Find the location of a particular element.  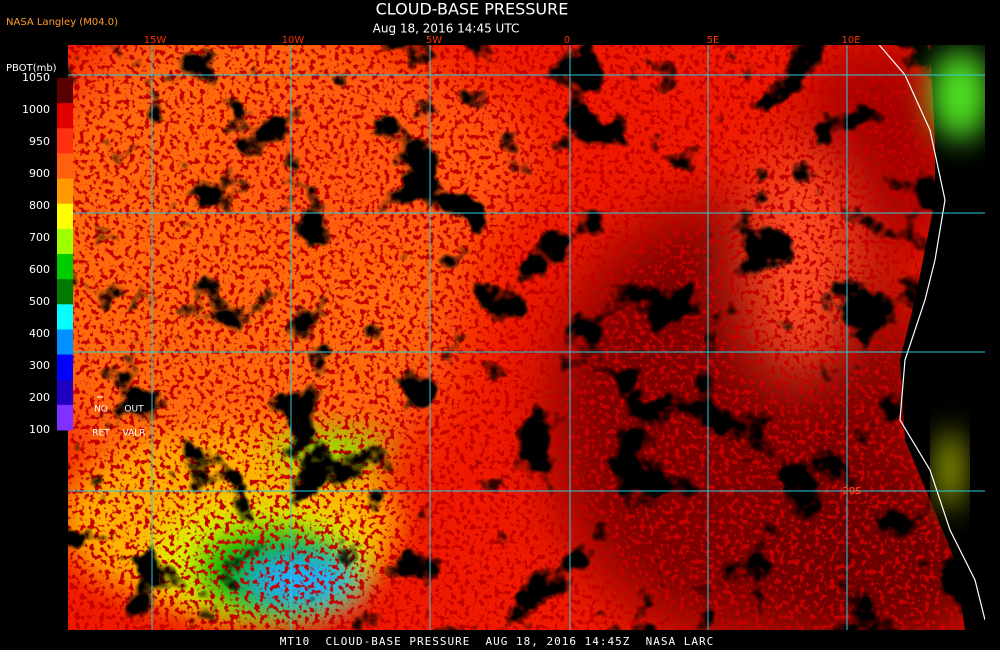

colorbar-tick-label: 800 is located at coordinates (39, 205).